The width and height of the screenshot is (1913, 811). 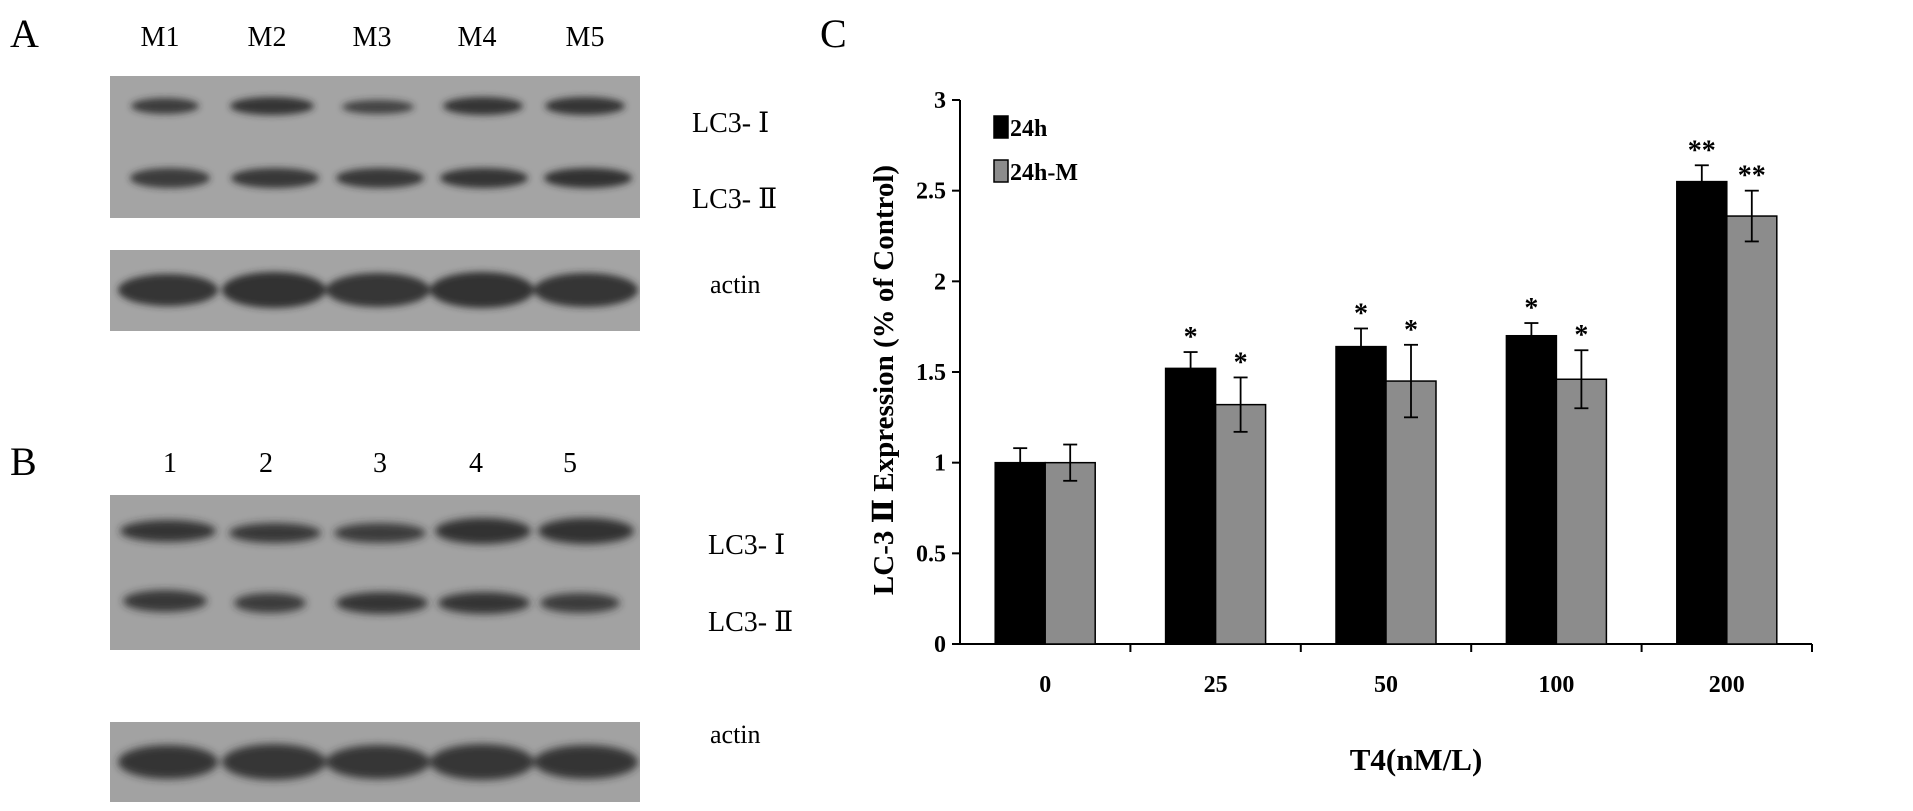 I want to click on y-tick-label: 0.5, so click(x=931, y=554).